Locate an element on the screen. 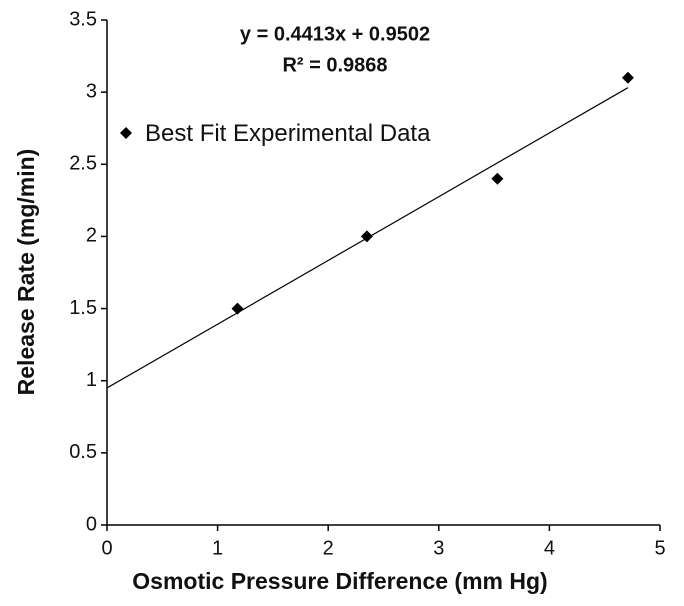  y-tick-label: 3 is located at coordinates (91, 91).